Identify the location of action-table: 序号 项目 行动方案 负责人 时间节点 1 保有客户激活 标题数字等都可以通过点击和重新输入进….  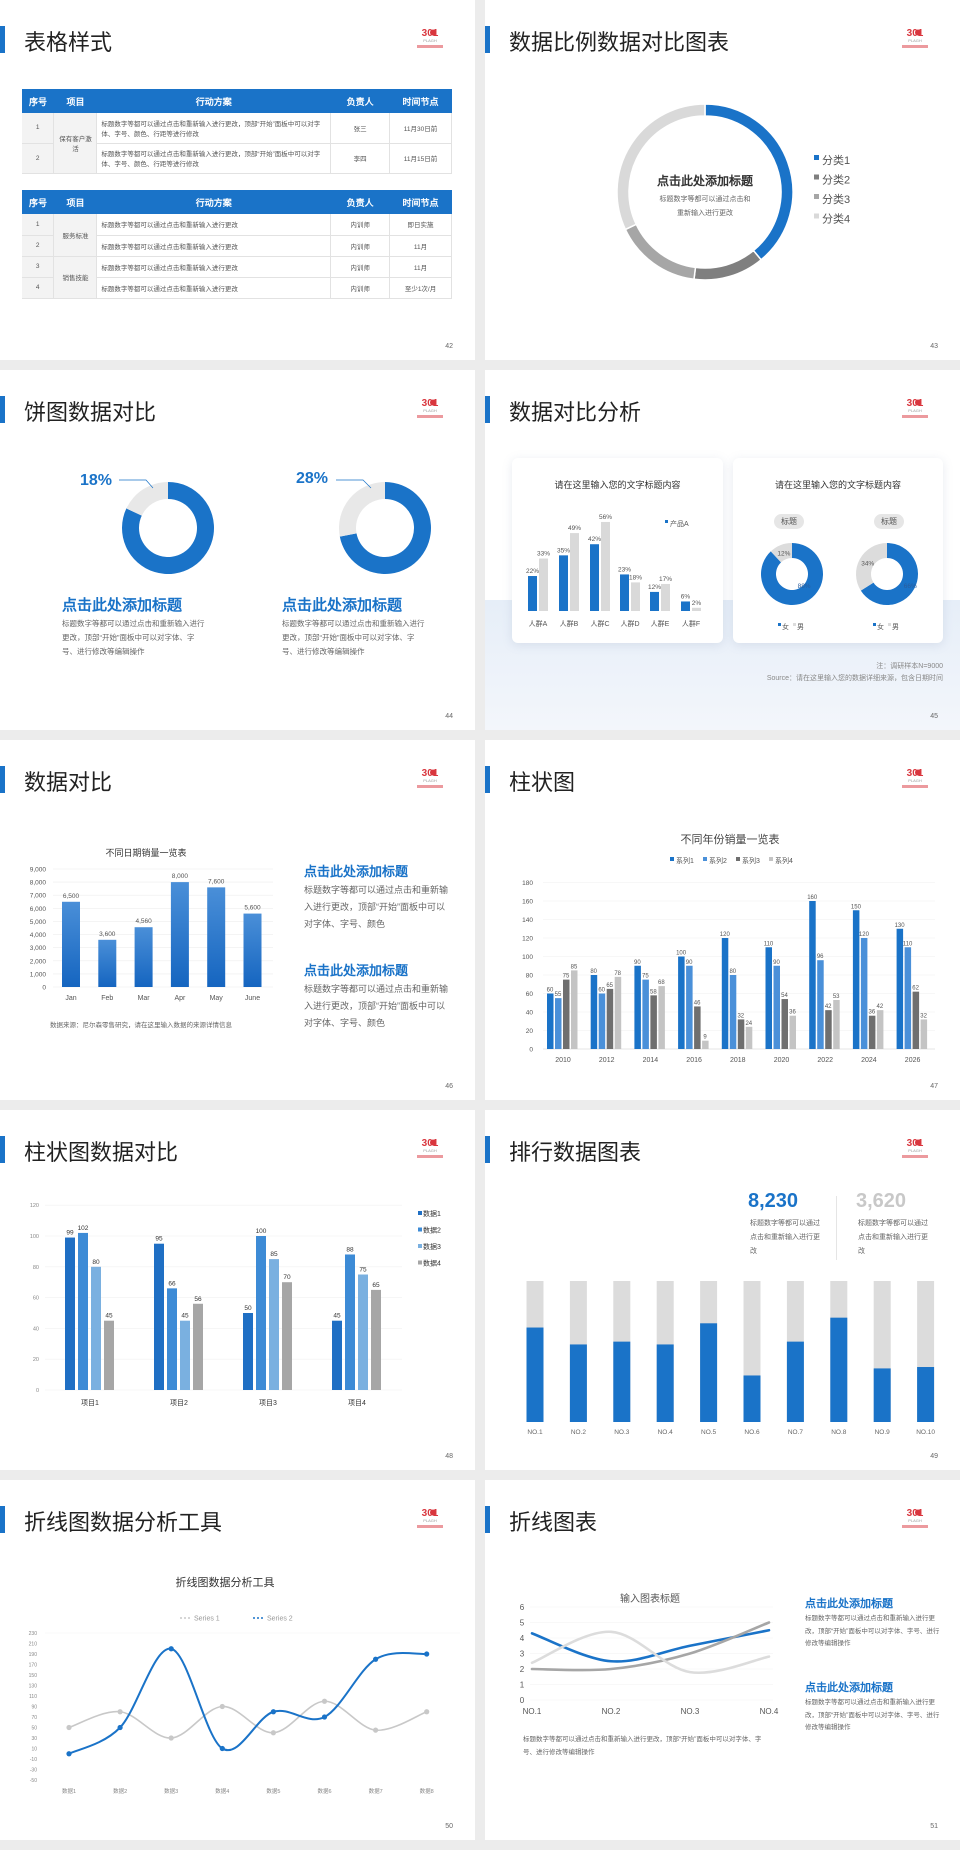
(237, 131).